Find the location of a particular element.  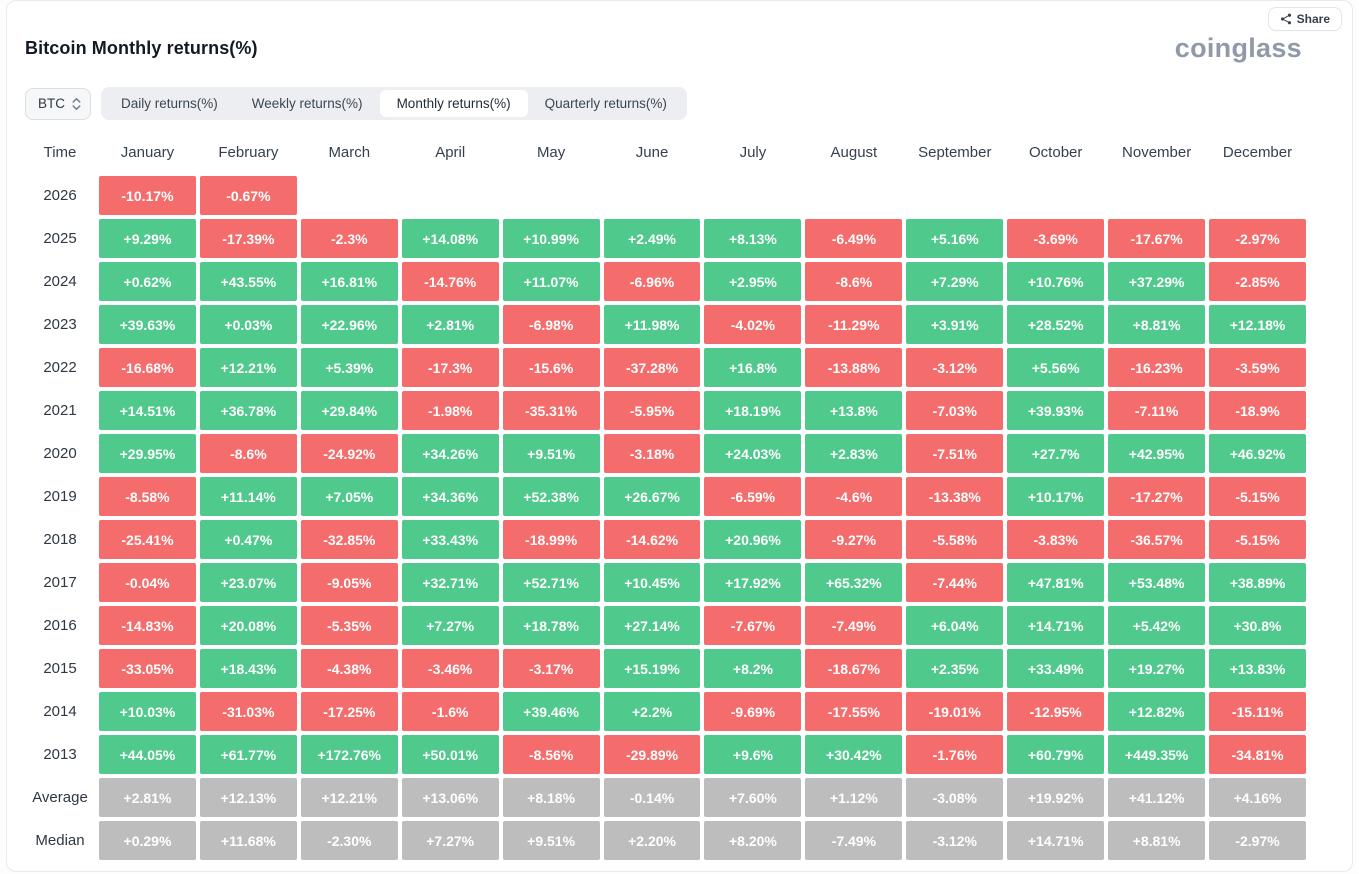

return-cell: +11.68% is located at coordinates (248, 840).